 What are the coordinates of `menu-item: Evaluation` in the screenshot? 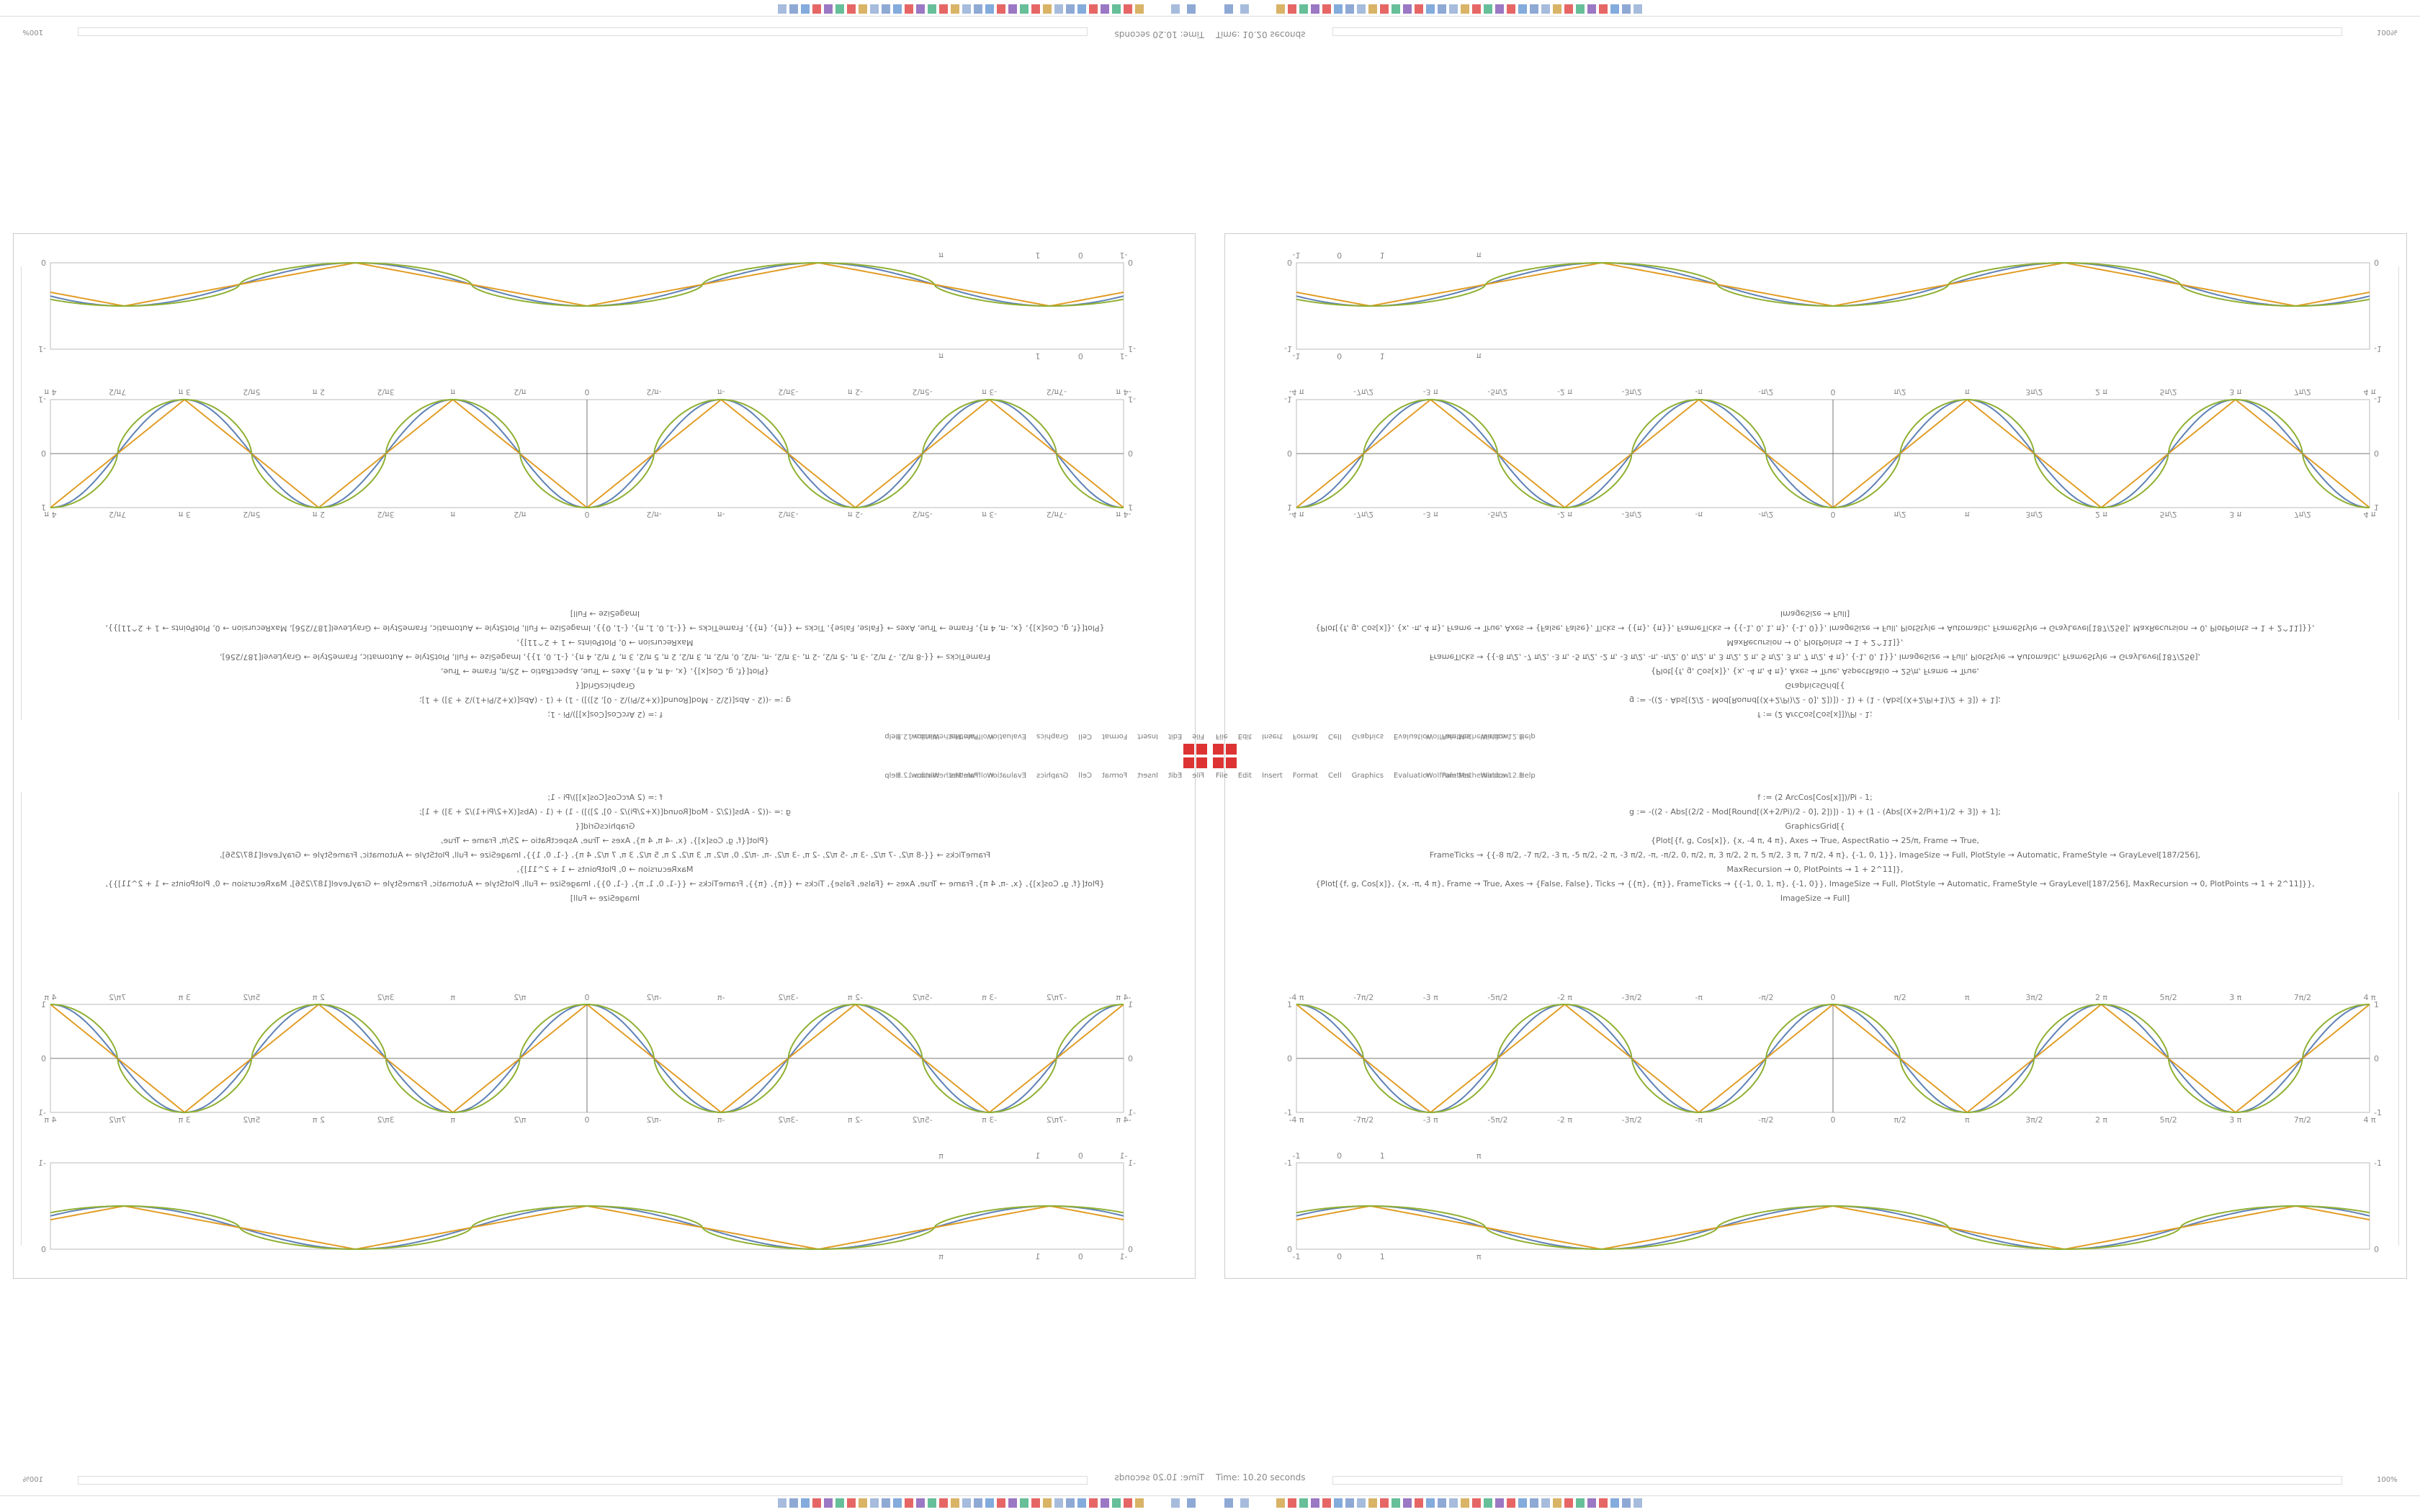 It's located at (1412, 776).